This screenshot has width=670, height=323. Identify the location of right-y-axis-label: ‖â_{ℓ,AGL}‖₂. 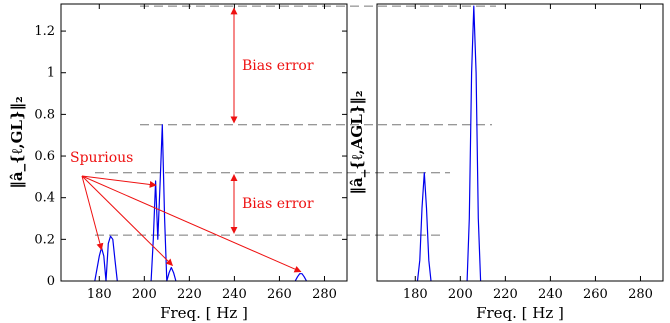
(357, 143).